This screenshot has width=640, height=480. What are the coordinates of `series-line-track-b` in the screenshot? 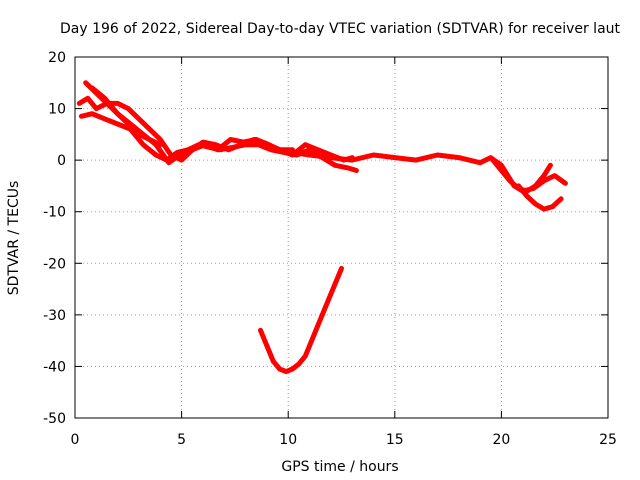 It's located at (218, 142).